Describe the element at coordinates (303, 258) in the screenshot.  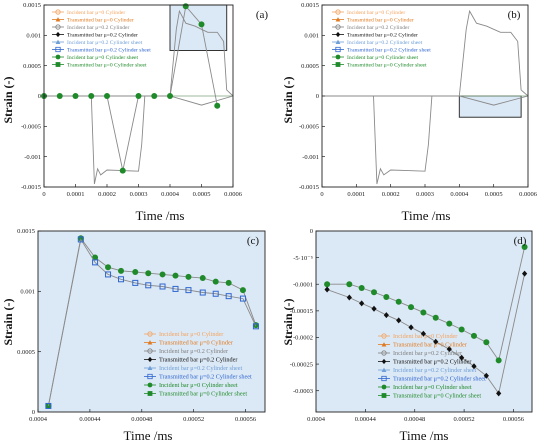
I see `y-tick-label: -5·10⁻⁵` at that location.